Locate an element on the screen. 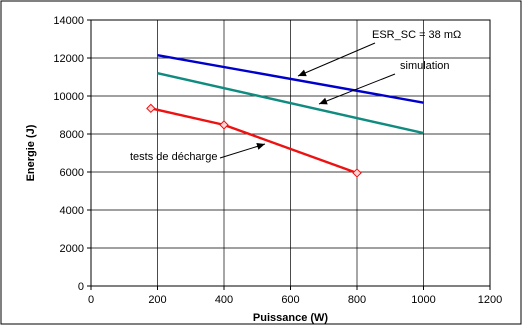 The height and width of the screenshot is (325, 522). y-tick-label: 0 is located at coordinates (81, 287).